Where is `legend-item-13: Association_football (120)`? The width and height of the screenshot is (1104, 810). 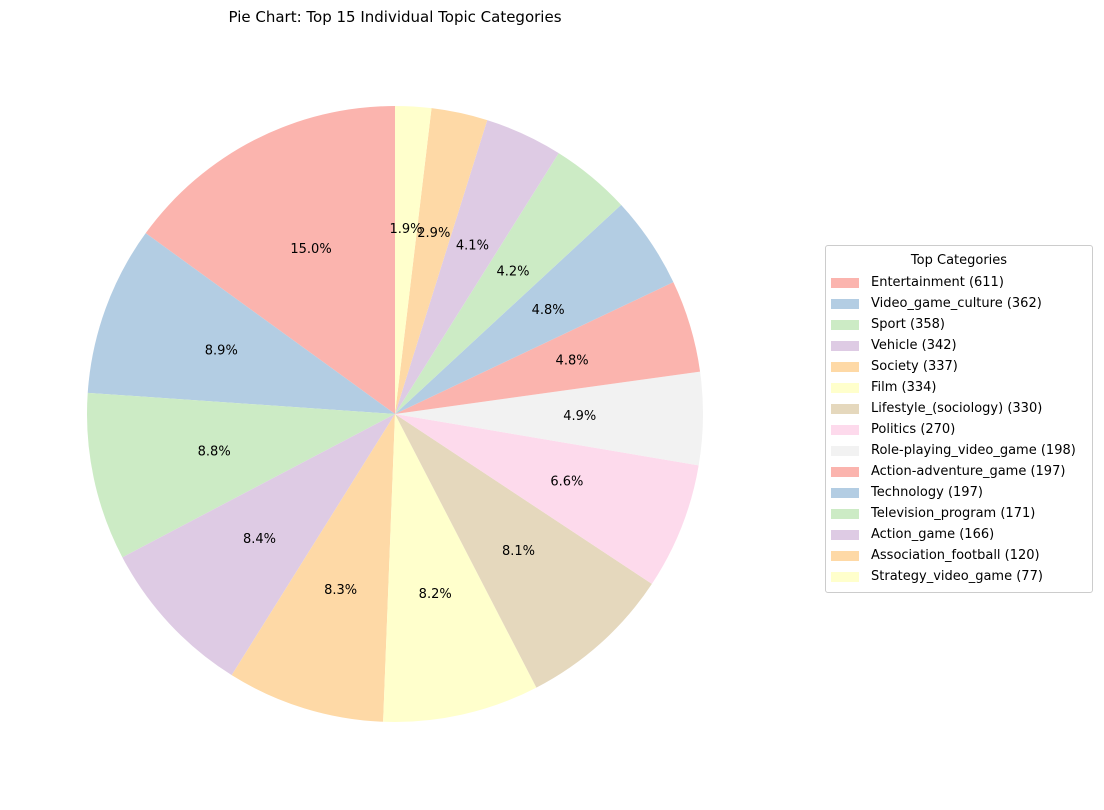
legend-item-13: Association_football (120) is located at coordinates (959, 555).